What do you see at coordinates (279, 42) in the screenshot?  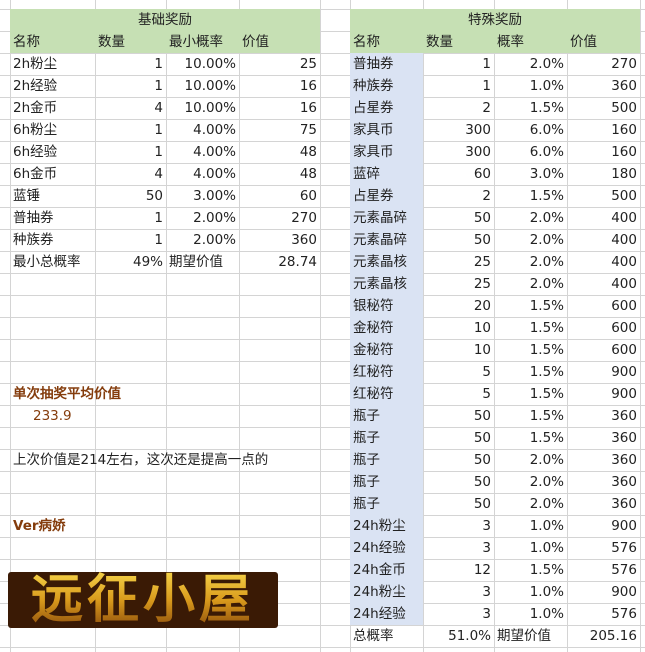 I see `basic-header-cell: 价值` at bounding box center [279, 42].